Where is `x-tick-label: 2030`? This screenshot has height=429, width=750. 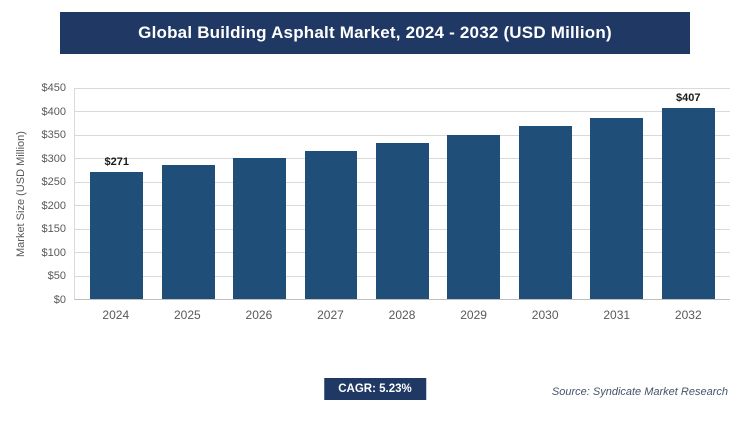 x-tick-label: 2030 is located at coordinates (545, 315).